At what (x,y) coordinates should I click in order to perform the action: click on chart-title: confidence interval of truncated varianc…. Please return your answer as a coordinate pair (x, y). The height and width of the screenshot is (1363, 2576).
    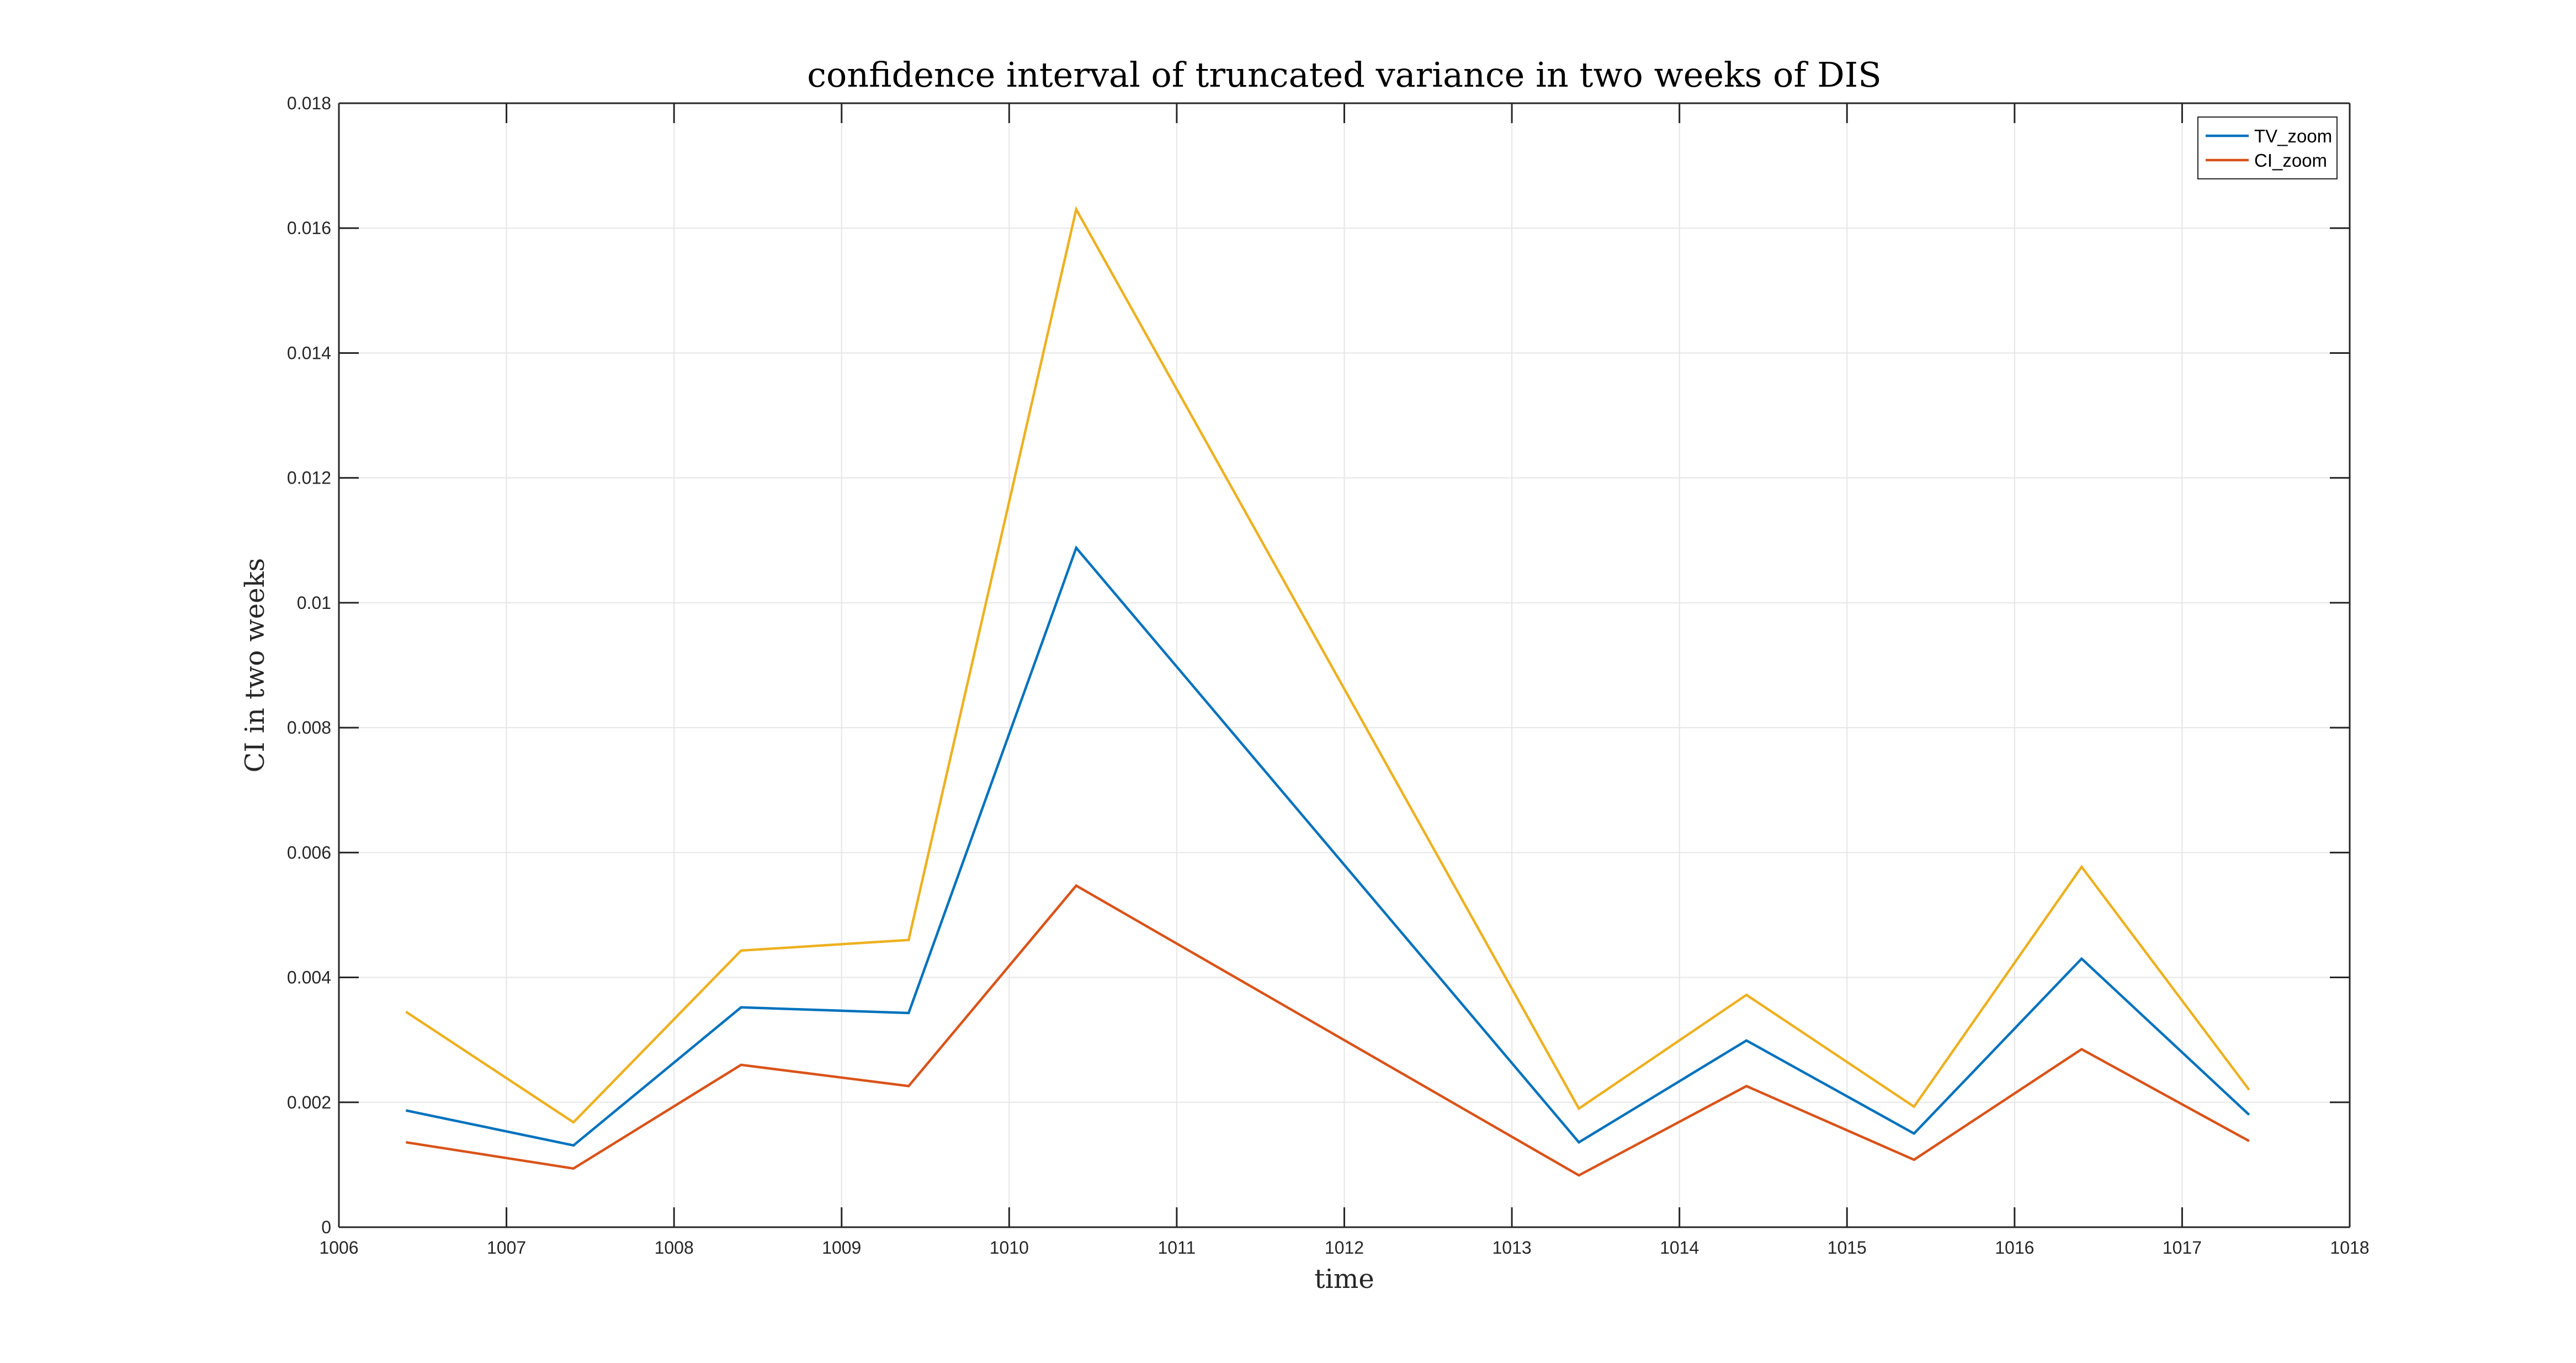
    Looking at the image, I should click on (1344, 75).